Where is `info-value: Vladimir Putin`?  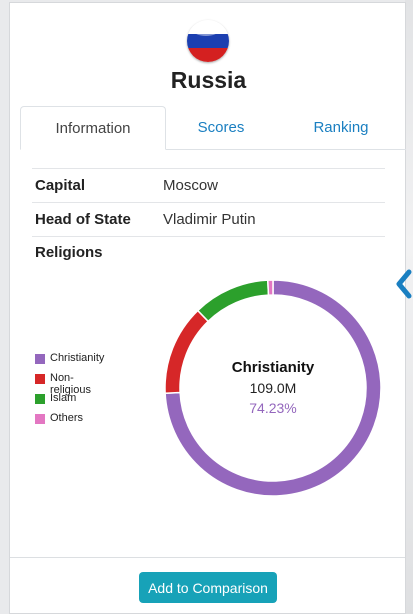 info-value: Vladimir Putin is located at coordinates (209, 219).